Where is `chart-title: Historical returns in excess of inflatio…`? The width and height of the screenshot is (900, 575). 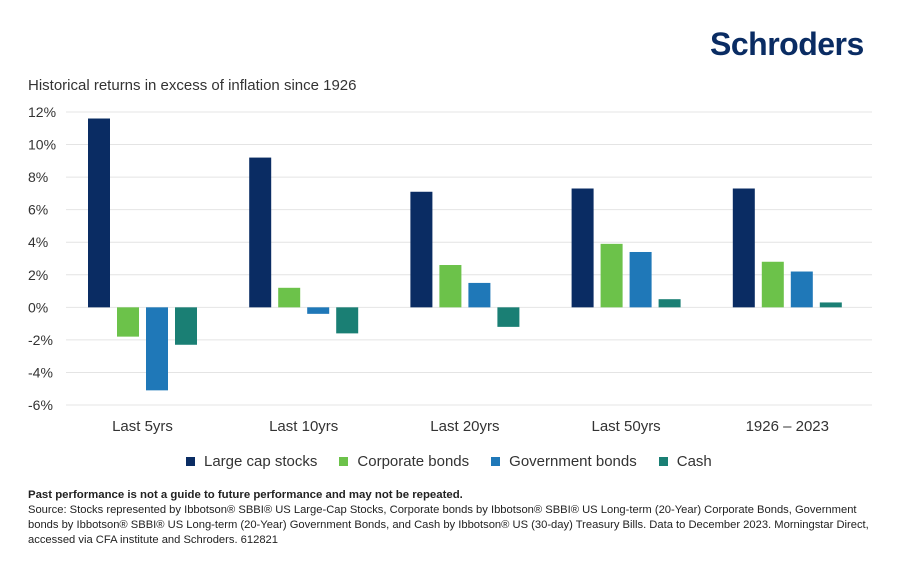 chart-title: Historical returns in excess of inflatio… is located at coordinates (192, 85).